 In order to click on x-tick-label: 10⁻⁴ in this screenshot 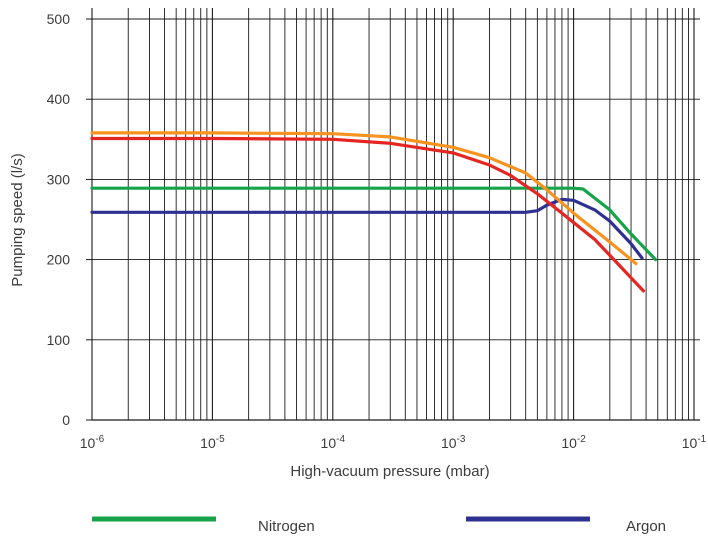, I will do `click(333, 442)`.